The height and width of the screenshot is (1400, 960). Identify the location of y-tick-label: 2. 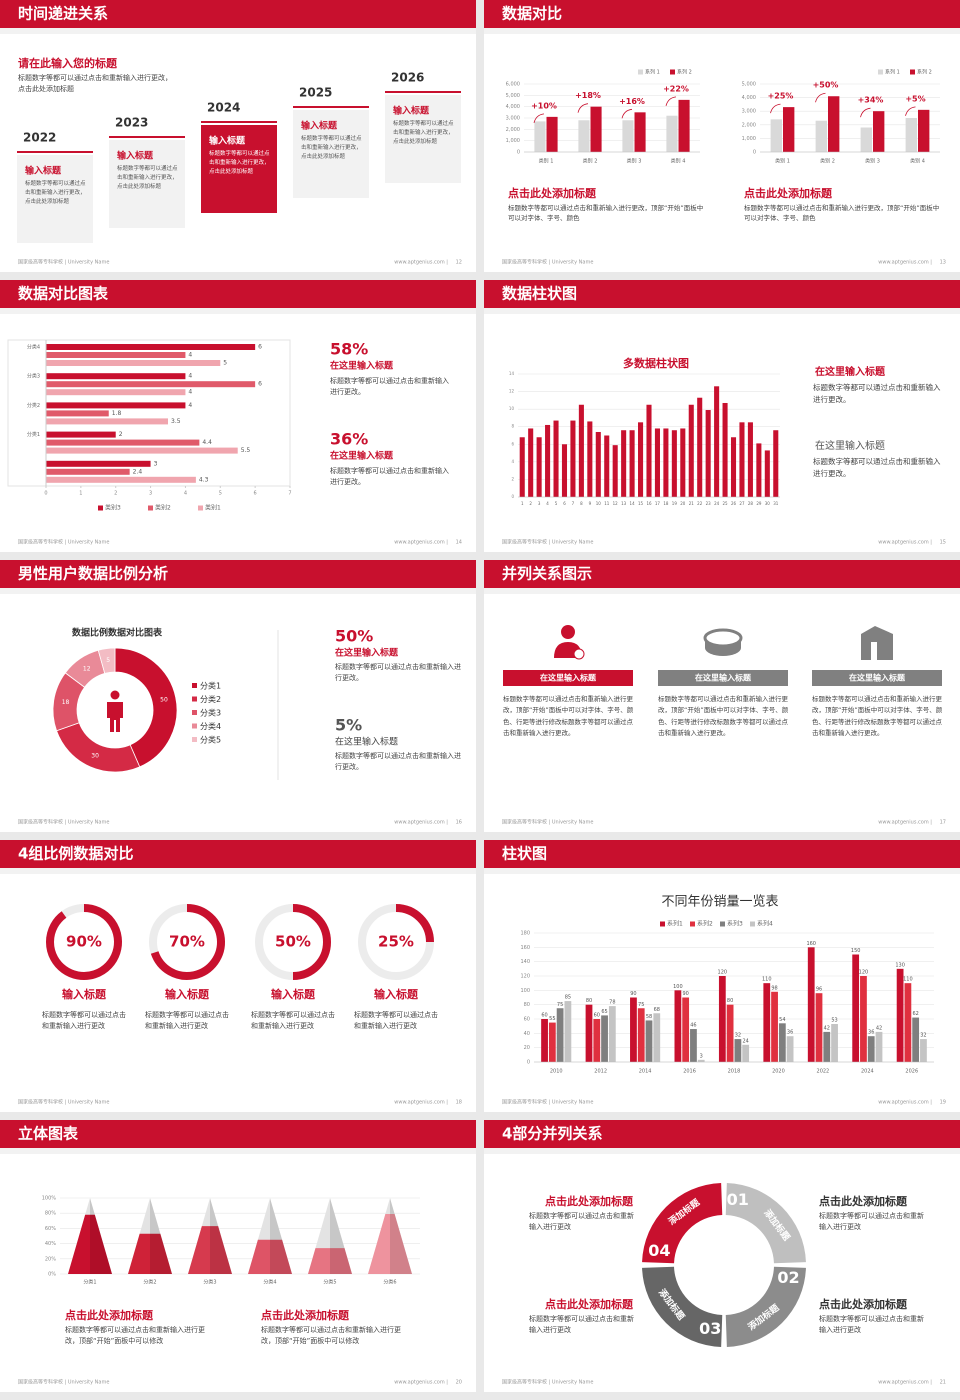
(512, 478).